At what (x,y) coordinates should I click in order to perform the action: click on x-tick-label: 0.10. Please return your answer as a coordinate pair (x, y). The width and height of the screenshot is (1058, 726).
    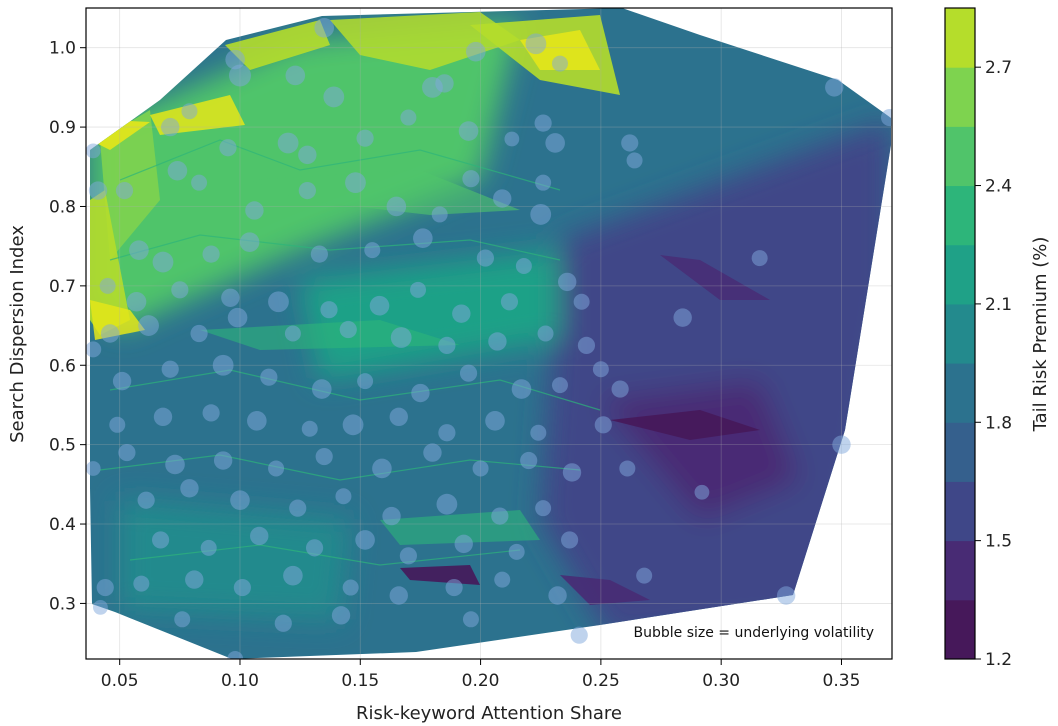
    Looking at the image, I should click on (240, 681).